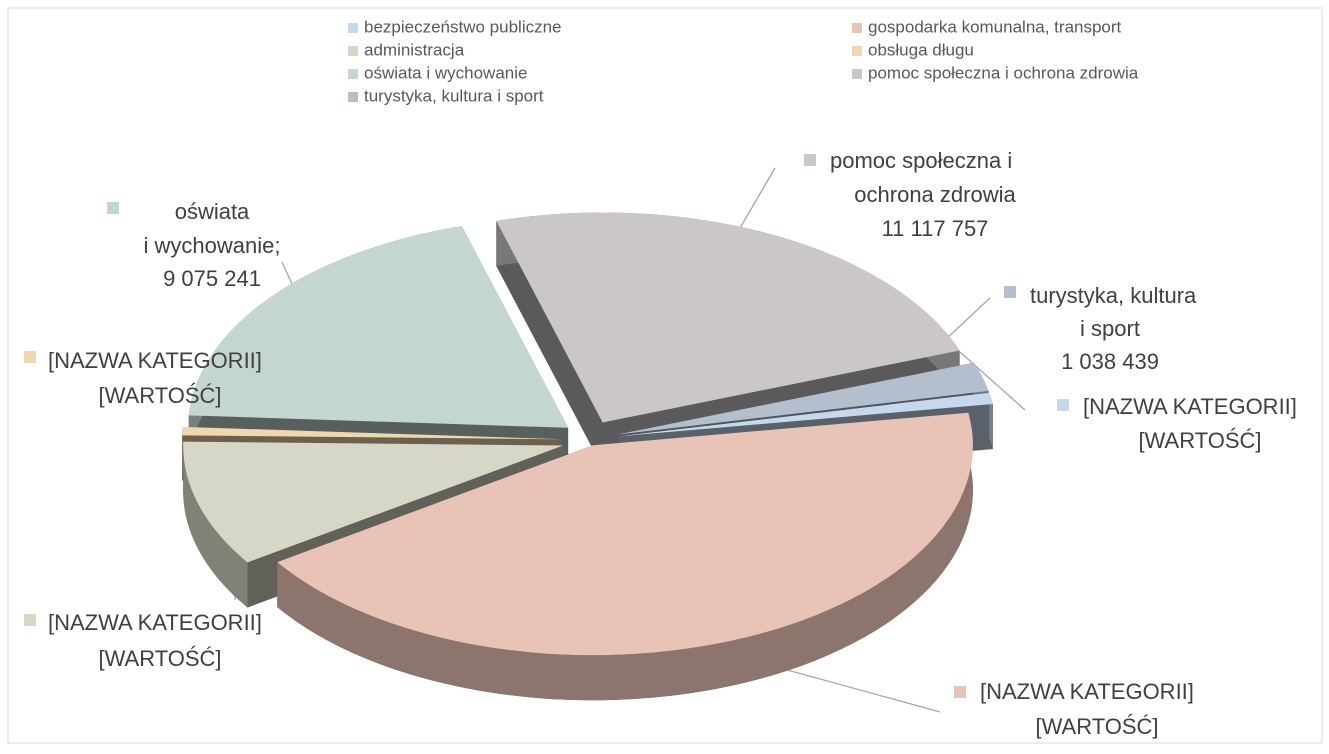 This screenshot has height=754, width=1329. I want to click on data-label-name: pomoc społeczna i, so click(921, 160).